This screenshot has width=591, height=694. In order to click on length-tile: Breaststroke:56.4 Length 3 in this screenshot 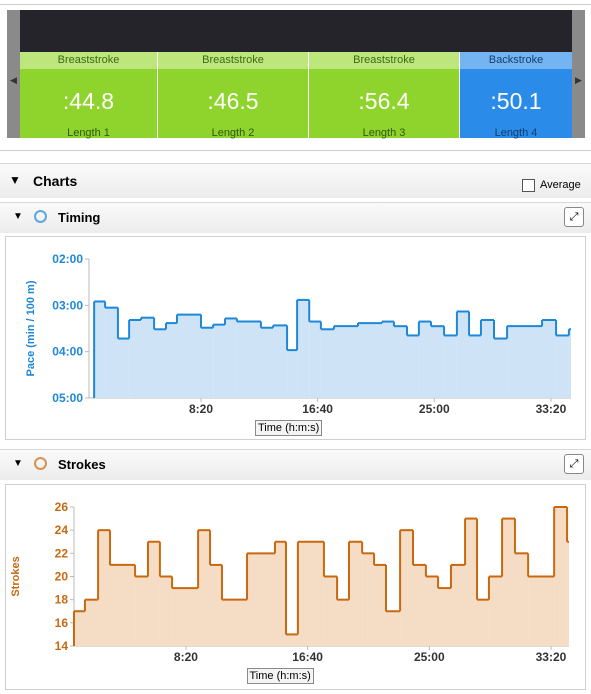, I will do `click(384, 95)`.